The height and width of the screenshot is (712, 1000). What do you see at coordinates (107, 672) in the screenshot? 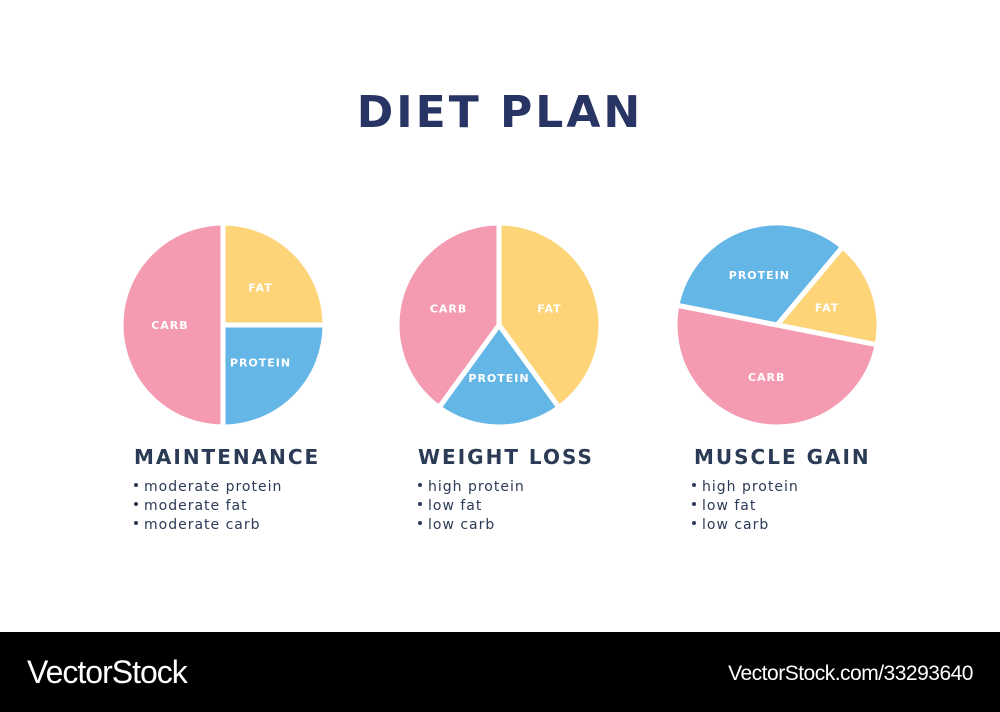
I see `footer-brand-logo: VectorStock` at bounding box center [107, 672].